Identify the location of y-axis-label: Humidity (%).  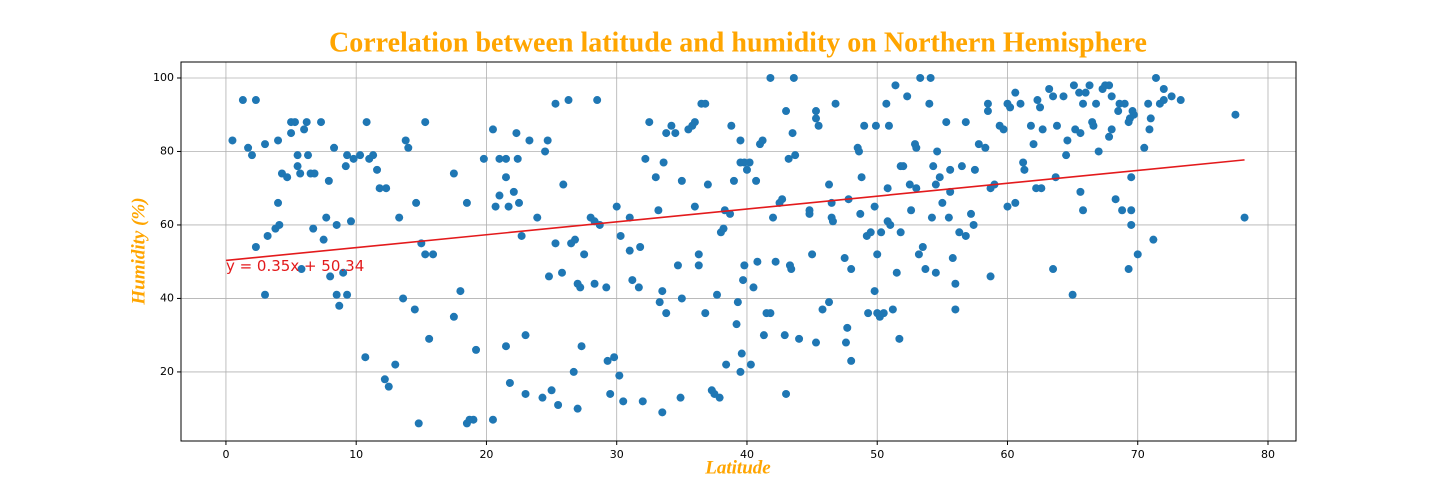
(138, 251).